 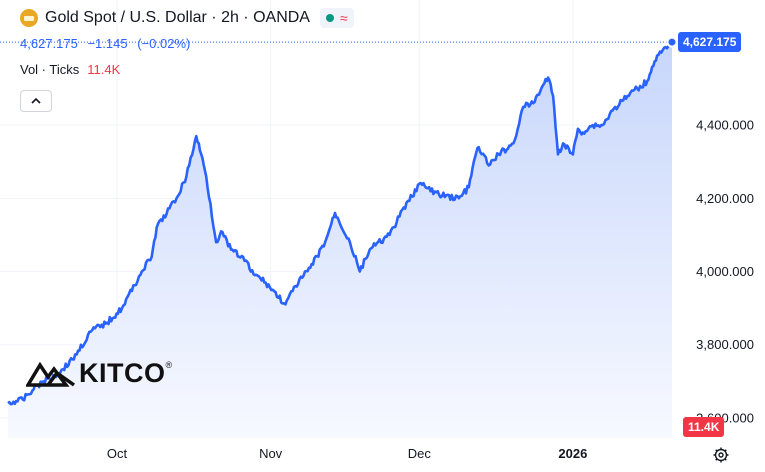 What do you see at coordinates (672, 42) in the screenshot?
I see `last-price-dot` at bounding box center [672, 42].